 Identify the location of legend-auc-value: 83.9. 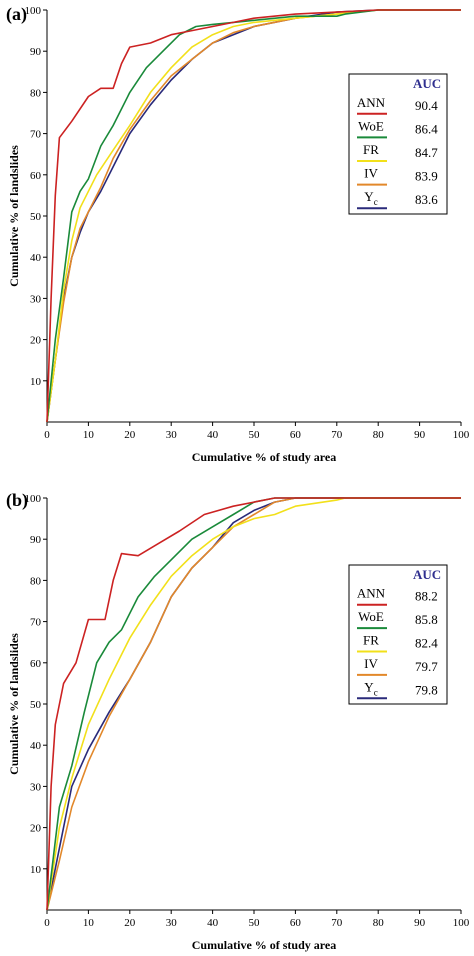
(426, 176).